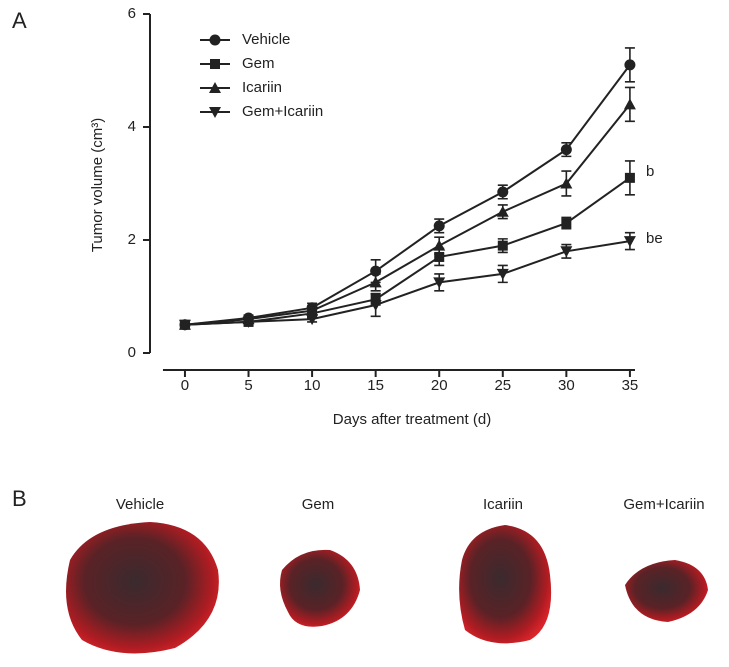  What do you see at coordinates (132, 239) in the screenshot?
I see `y-tick-label: 2` at bounding box center [132, 239].